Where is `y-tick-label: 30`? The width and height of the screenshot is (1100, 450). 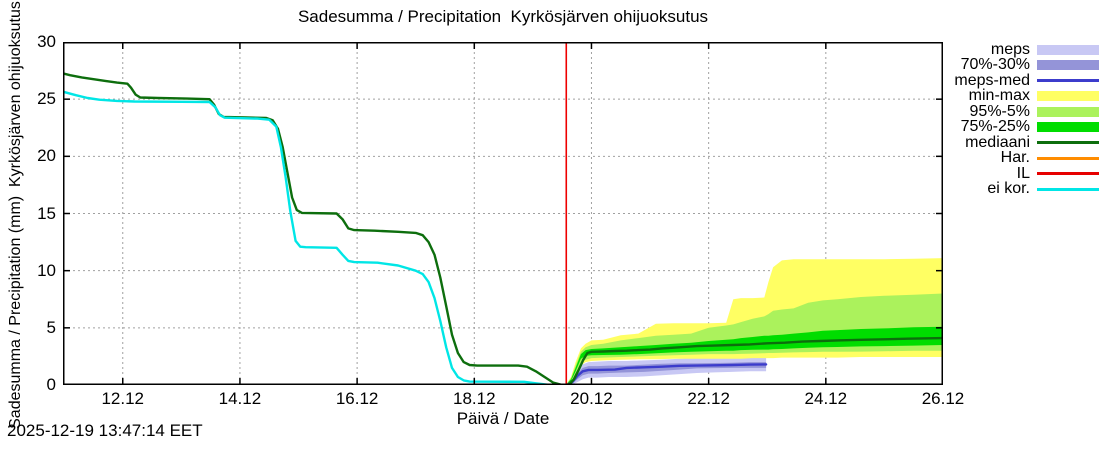 y-tick-label: 30 is located at coordinates (46, 41).